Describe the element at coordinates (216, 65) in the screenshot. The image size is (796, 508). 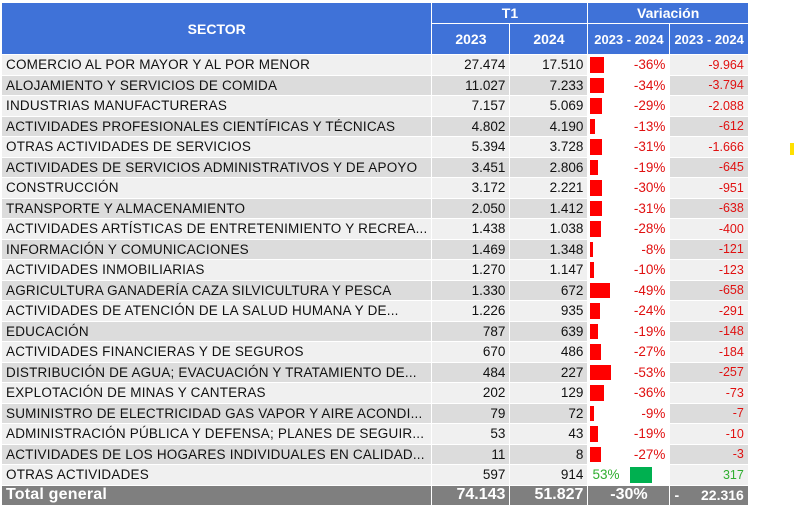
I see `sector-cell: COMERCIO AL POR MAYOR Y AL POR MENOR` at that location.